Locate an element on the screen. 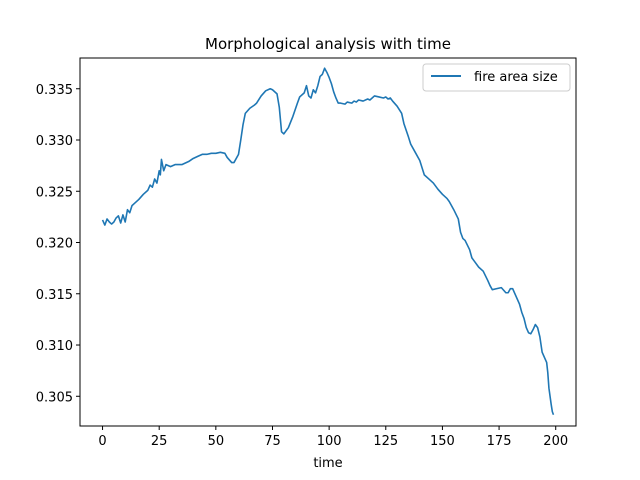 The width and height of the screenshot is (640, 480). legend-label-fire-area-size: fire area size is located at coordinates (516, 77).